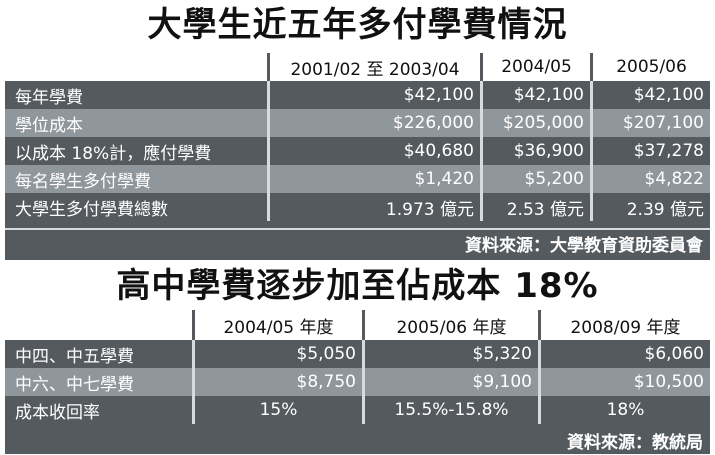 The image size is (715, 455). Describe the element at coordinates (450, 382) in the screenshot. I see `cell: $9,100` at that location.